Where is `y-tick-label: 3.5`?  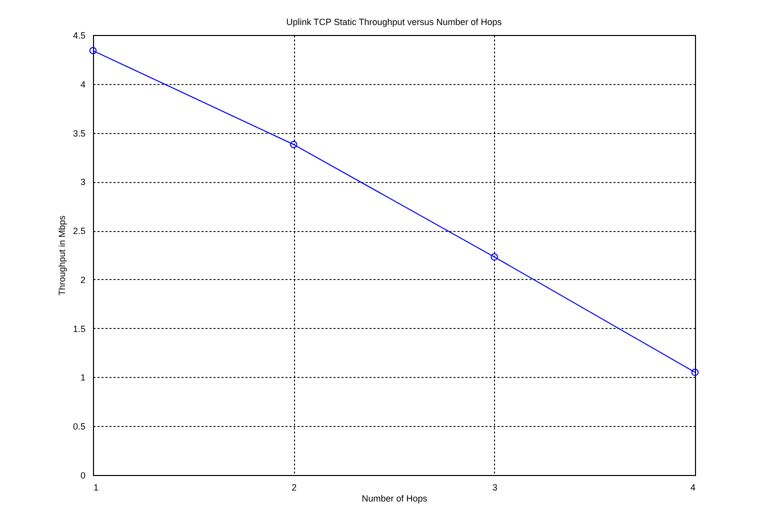
y-tick-label: 3.5 is located at coordinates (79, 133).